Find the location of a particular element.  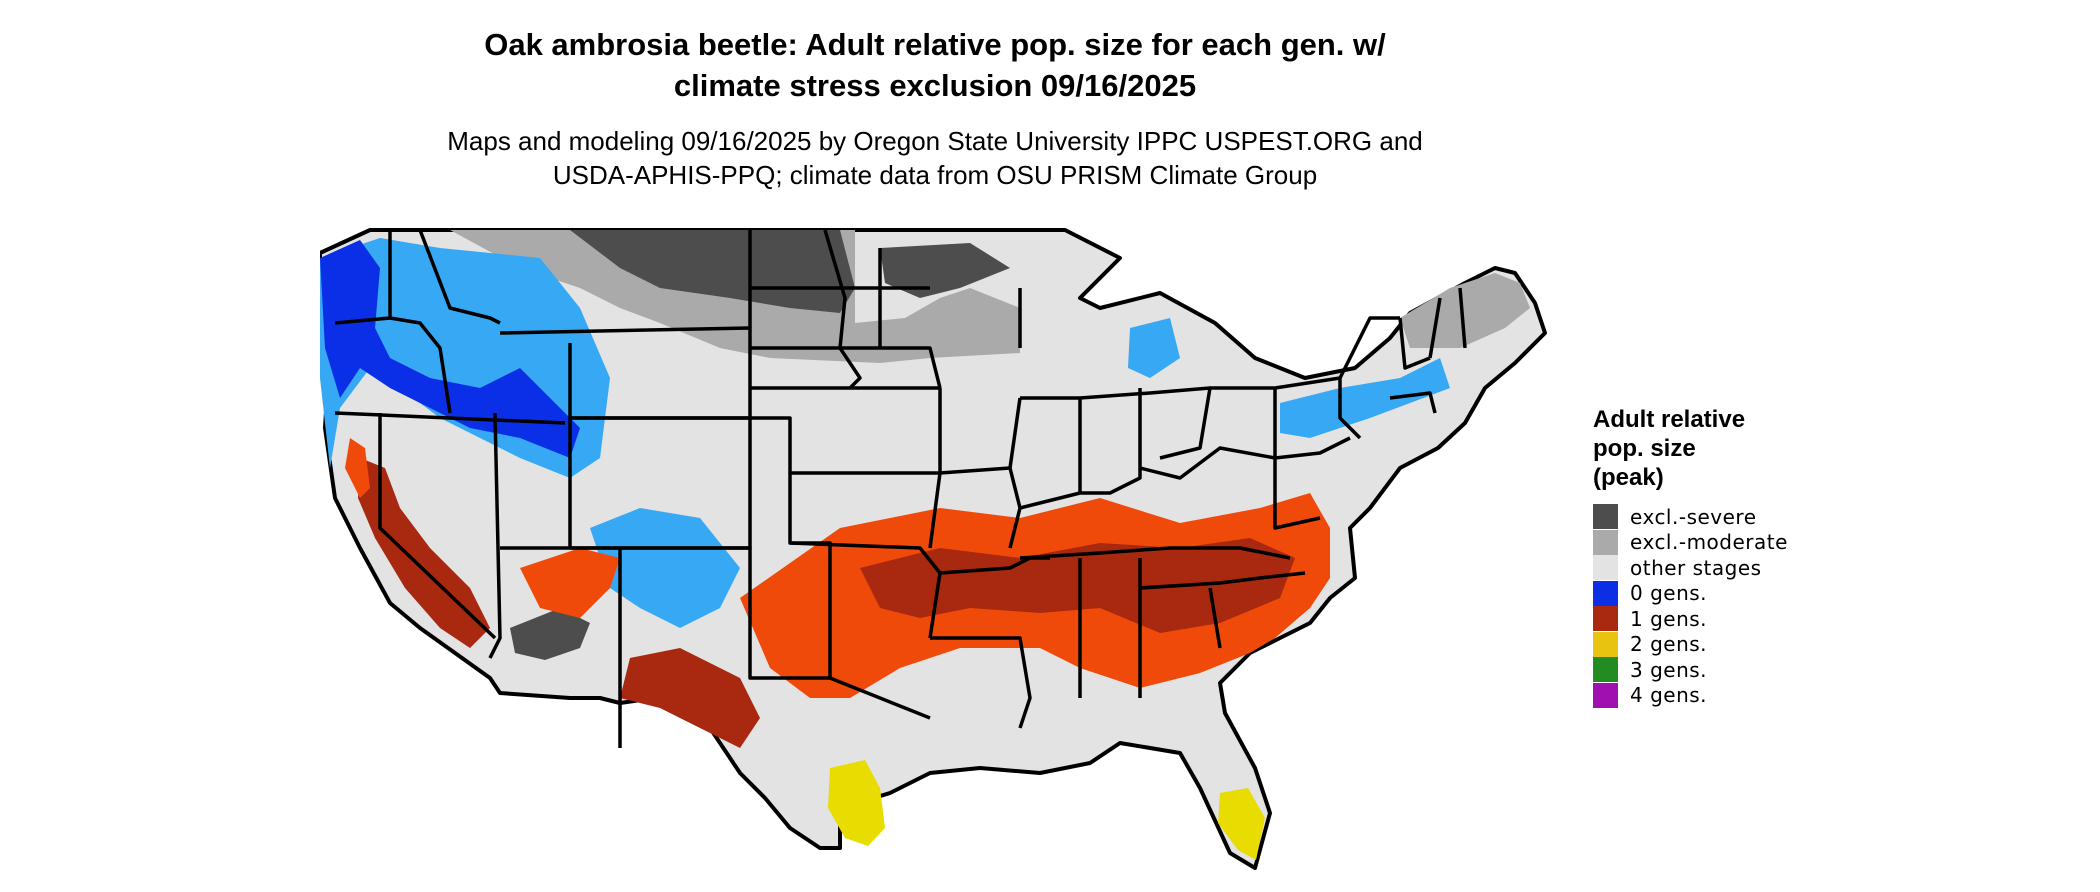

legend-label-2-gens: 2 gens. is located at coordinates (1669, 644).